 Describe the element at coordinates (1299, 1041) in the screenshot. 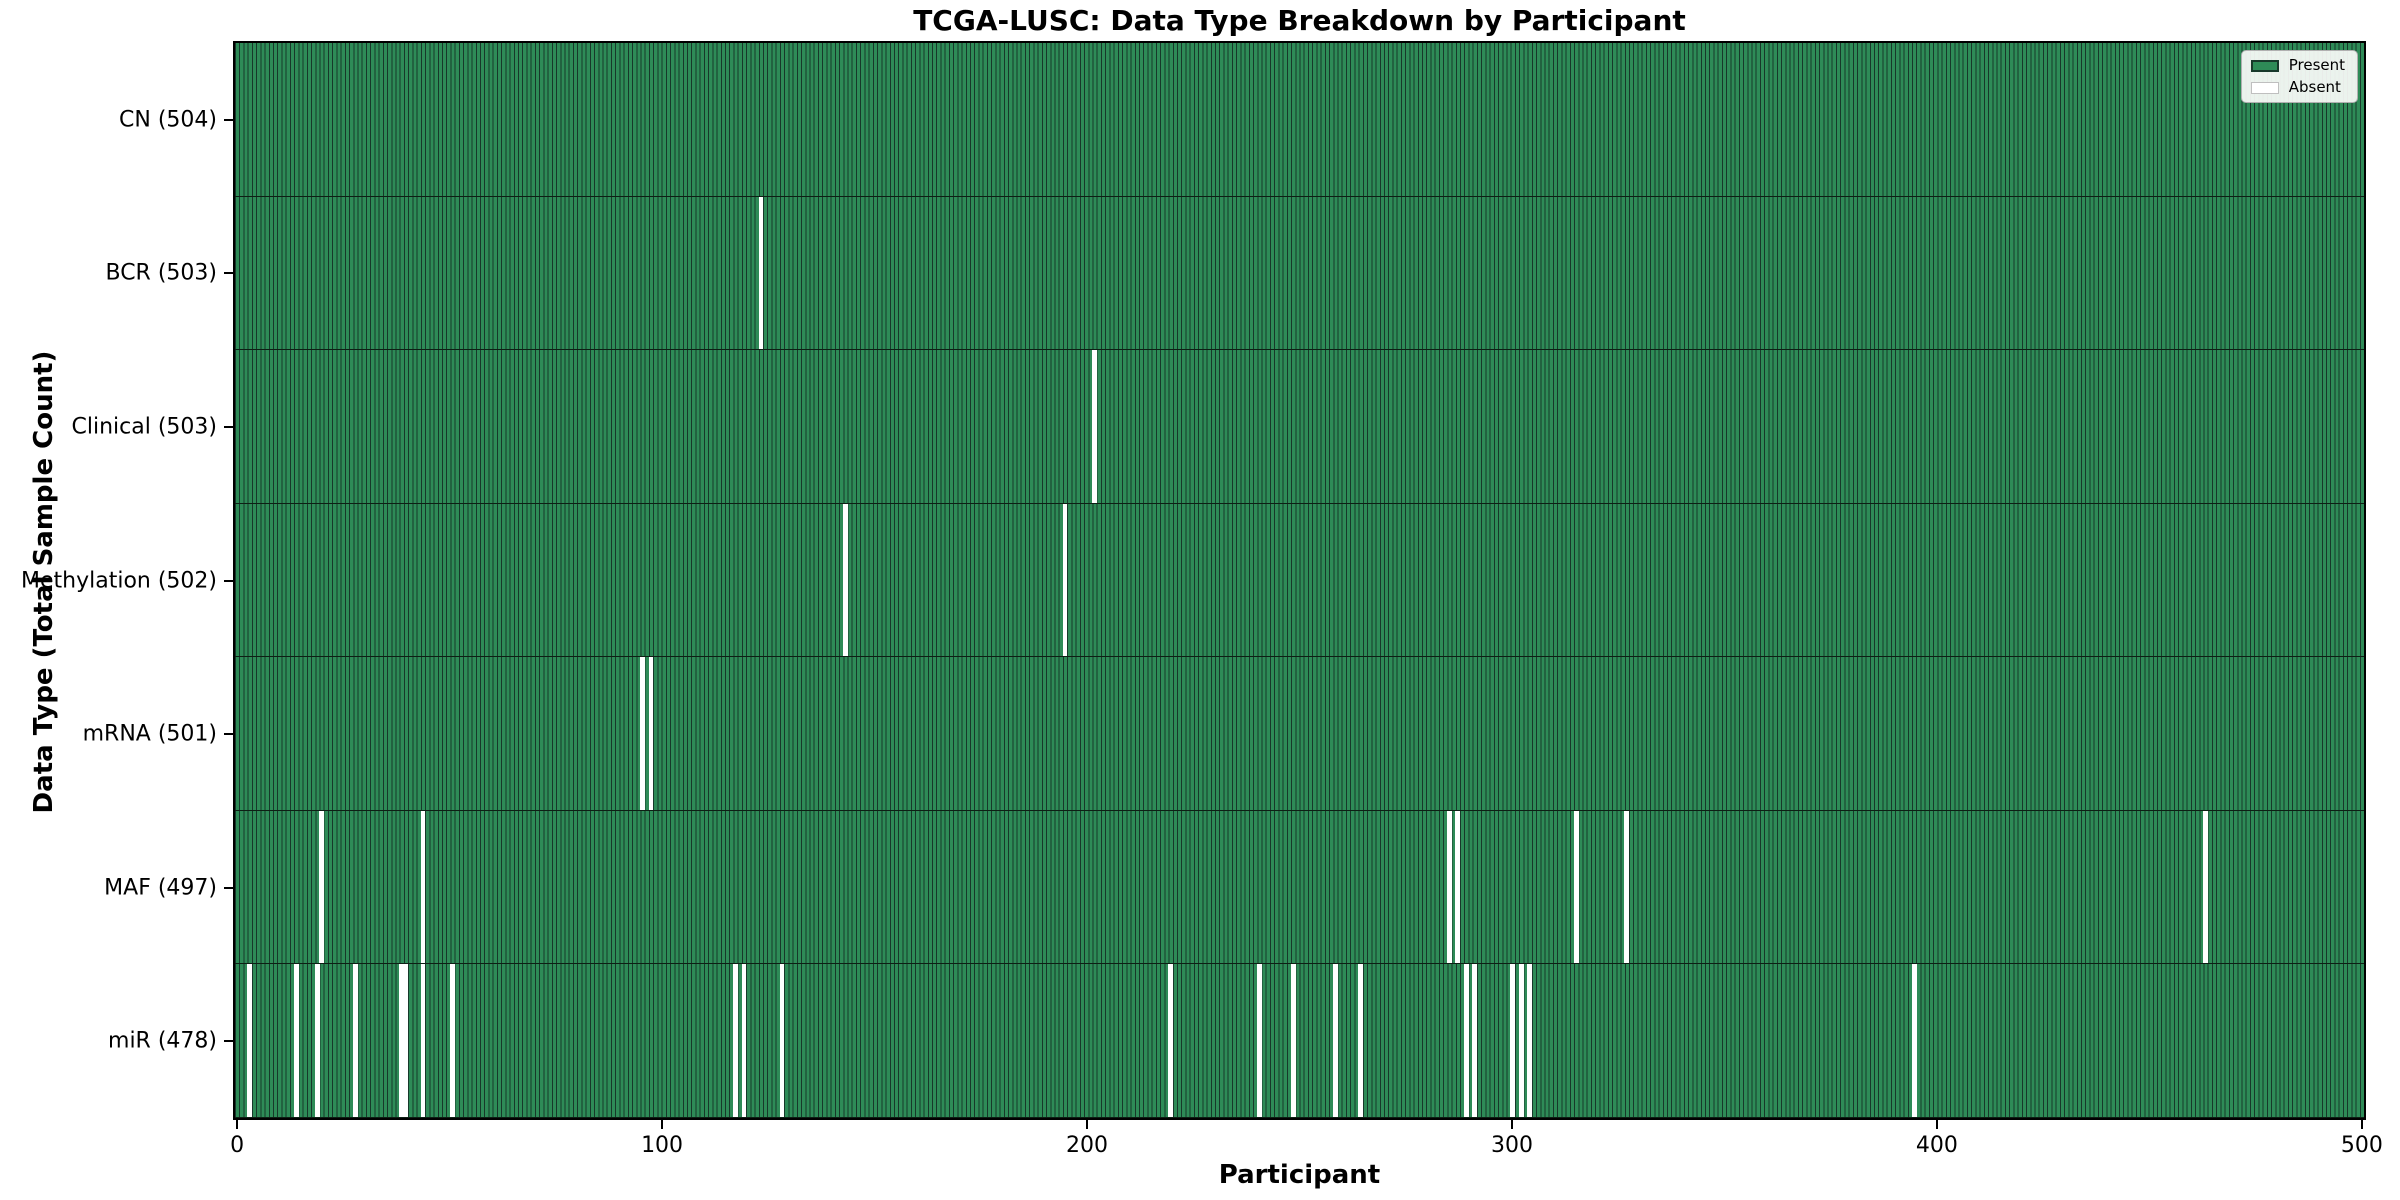

I see `row-strip-miR` at that location.